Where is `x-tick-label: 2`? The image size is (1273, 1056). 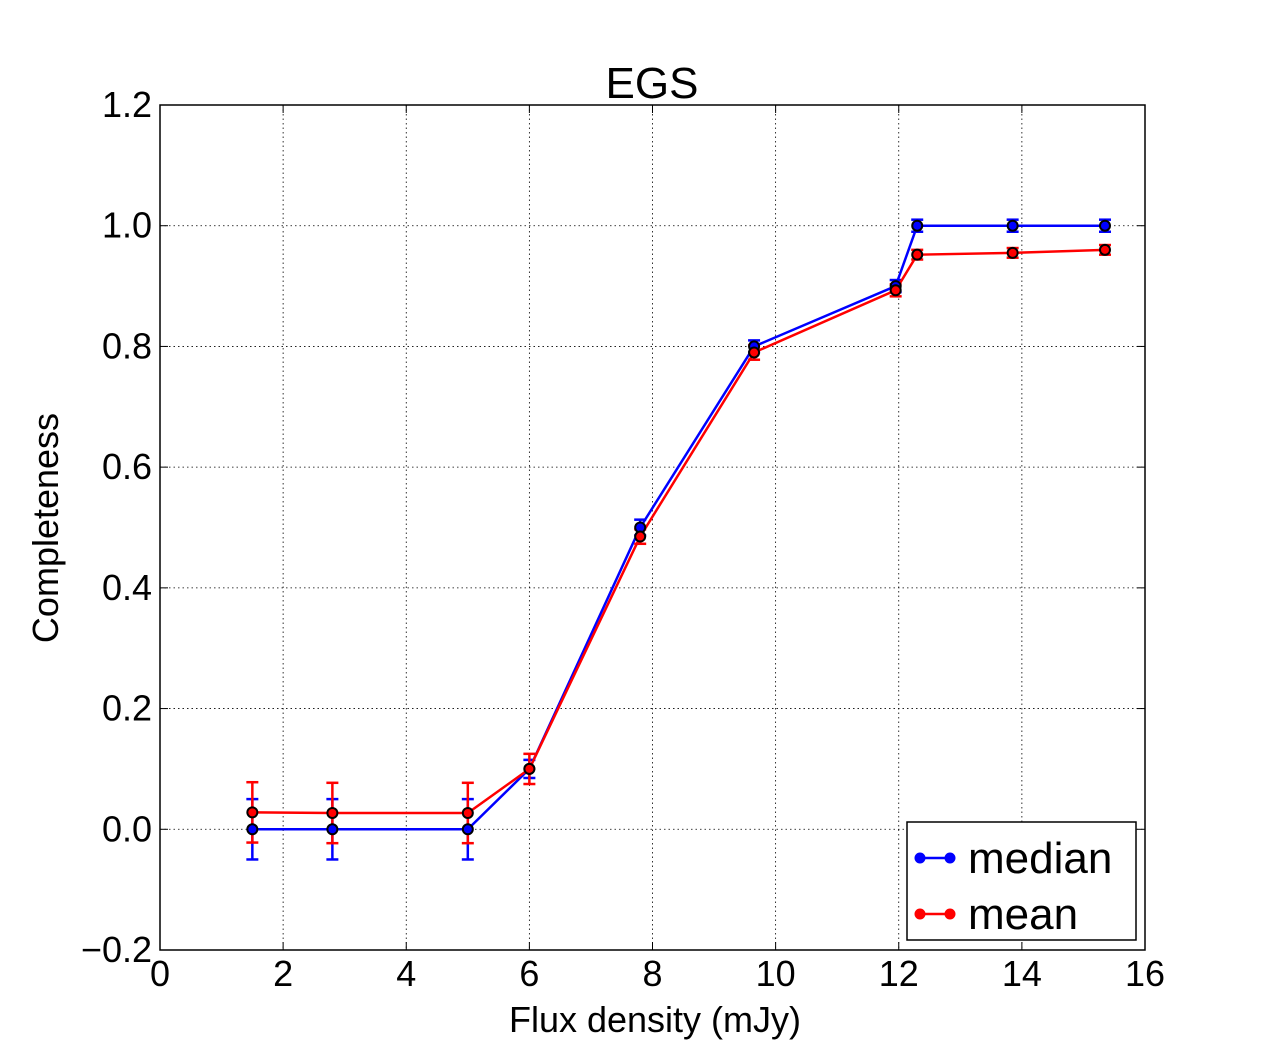
x-tick-label: 2 is located at coordinates (283, 973).